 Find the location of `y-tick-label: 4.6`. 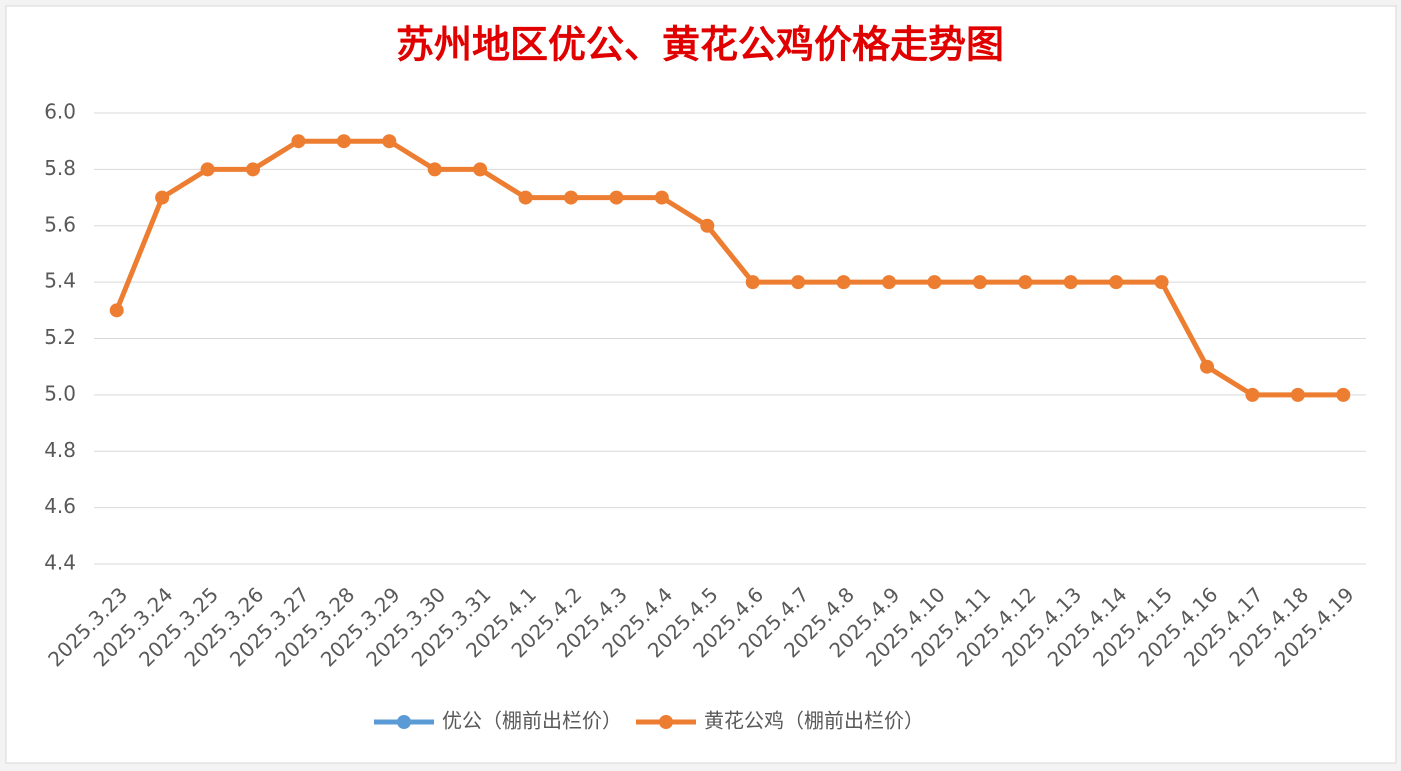

y-tick-label: 4.6 is located at coordinates (60, 506).